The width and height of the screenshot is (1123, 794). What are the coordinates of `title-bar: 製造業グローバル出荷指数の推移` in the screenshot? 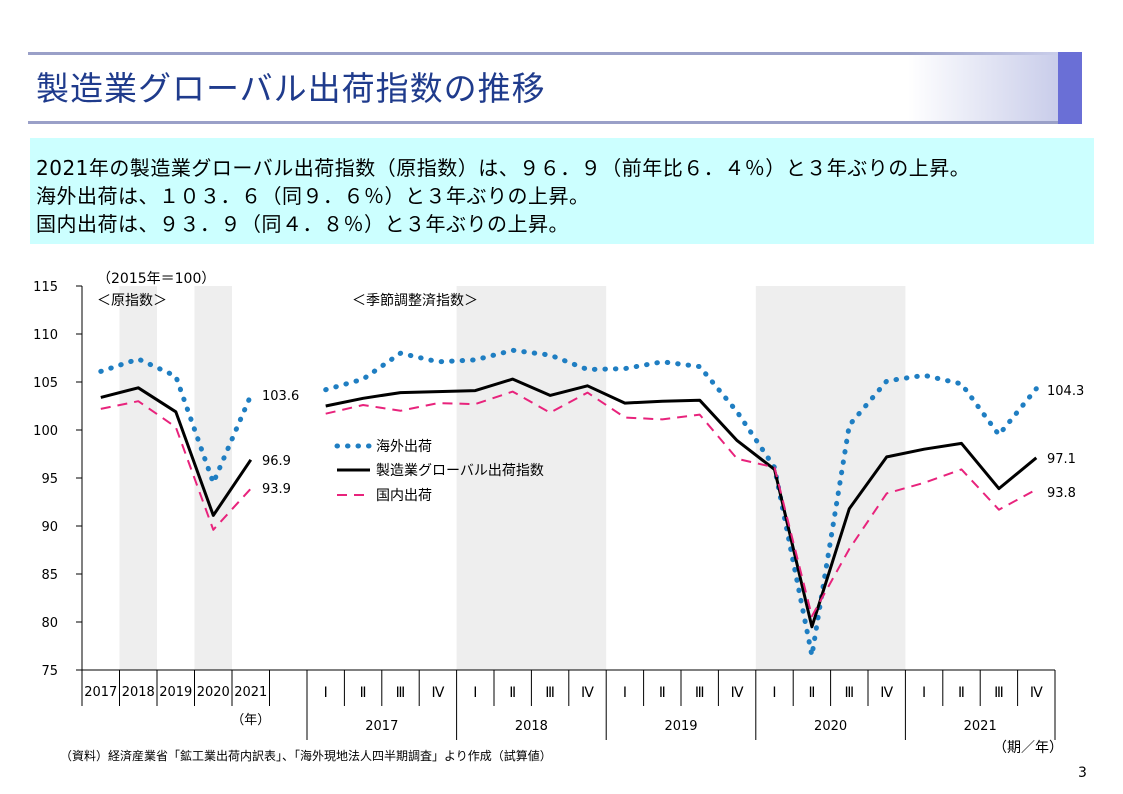 It's located at (555, 88).